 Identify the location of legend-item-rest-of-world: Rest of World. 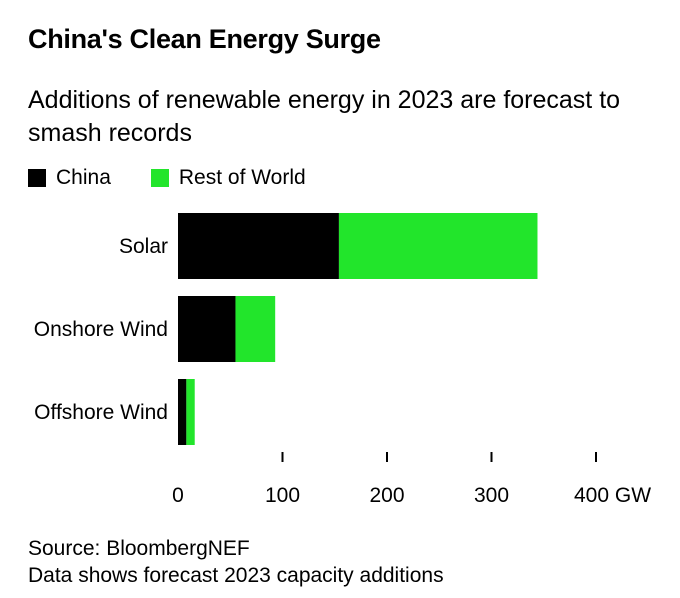
(228, 178).